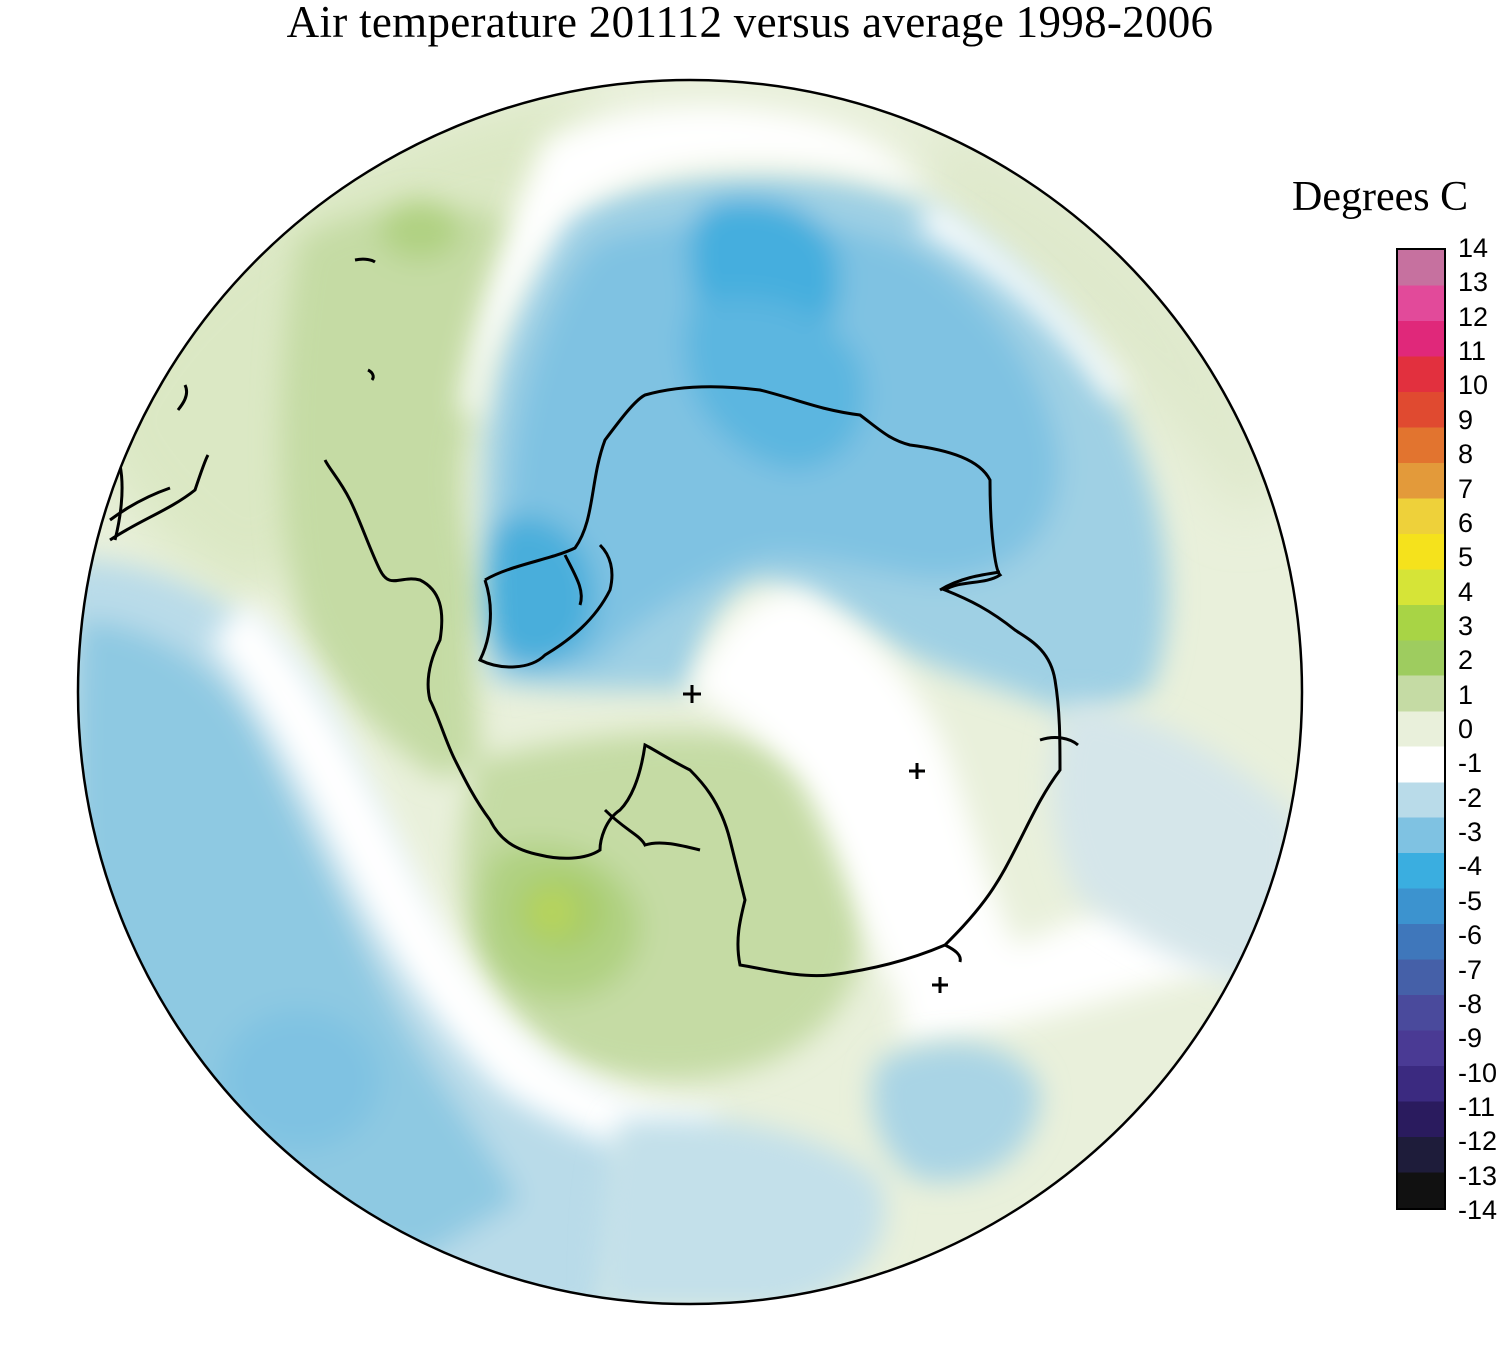 The image size is (1500, 1372). I want to click on colorbar-tick-label: -11, so click(1477, 1106).